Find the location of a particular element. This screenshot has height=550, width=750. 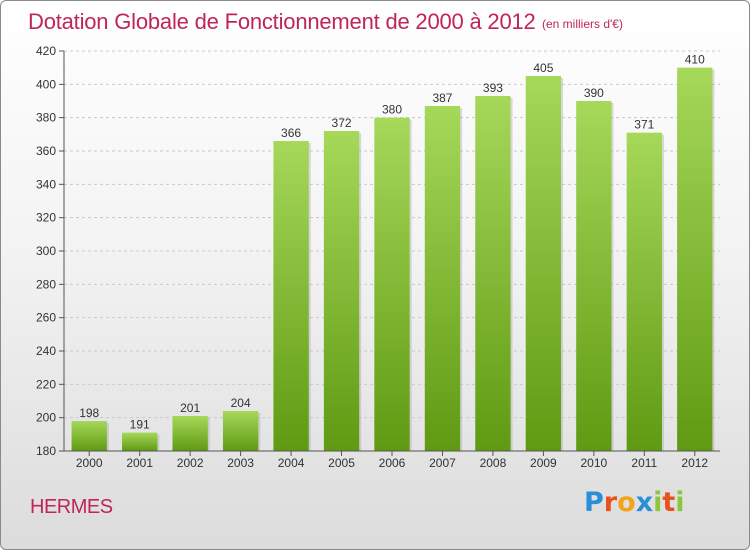

y-tick-label: 380 is located at coordinates (46, 118).